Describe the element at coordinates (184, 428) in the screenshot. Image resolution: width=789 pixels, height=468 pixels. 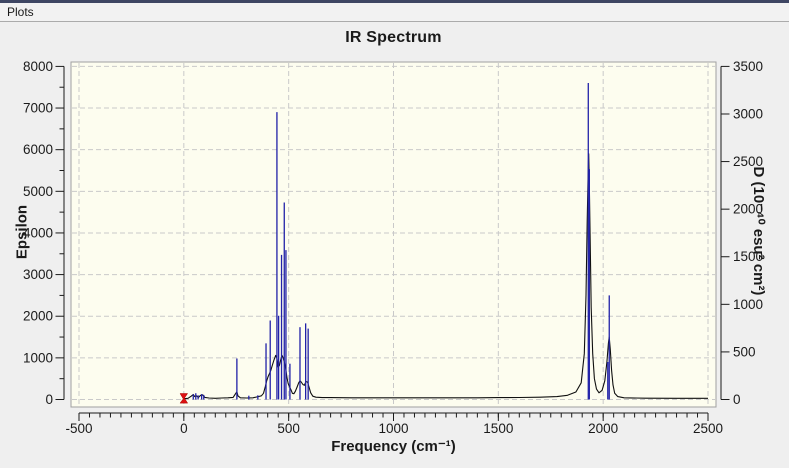
I see `x-tick-label: 0` at that location.